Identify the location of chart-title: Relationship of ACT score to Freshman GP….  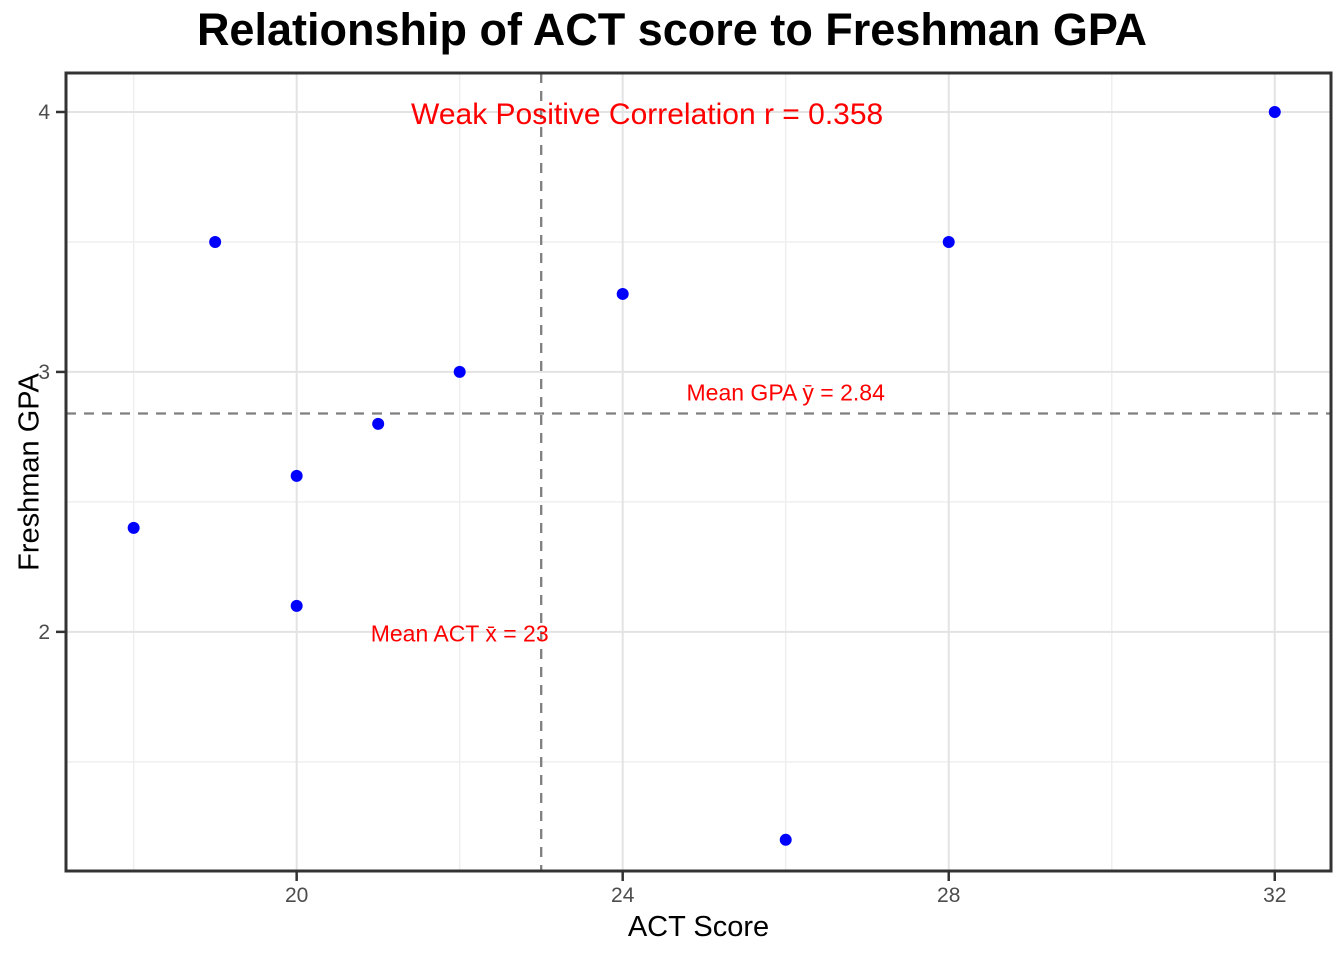
(672, 29).